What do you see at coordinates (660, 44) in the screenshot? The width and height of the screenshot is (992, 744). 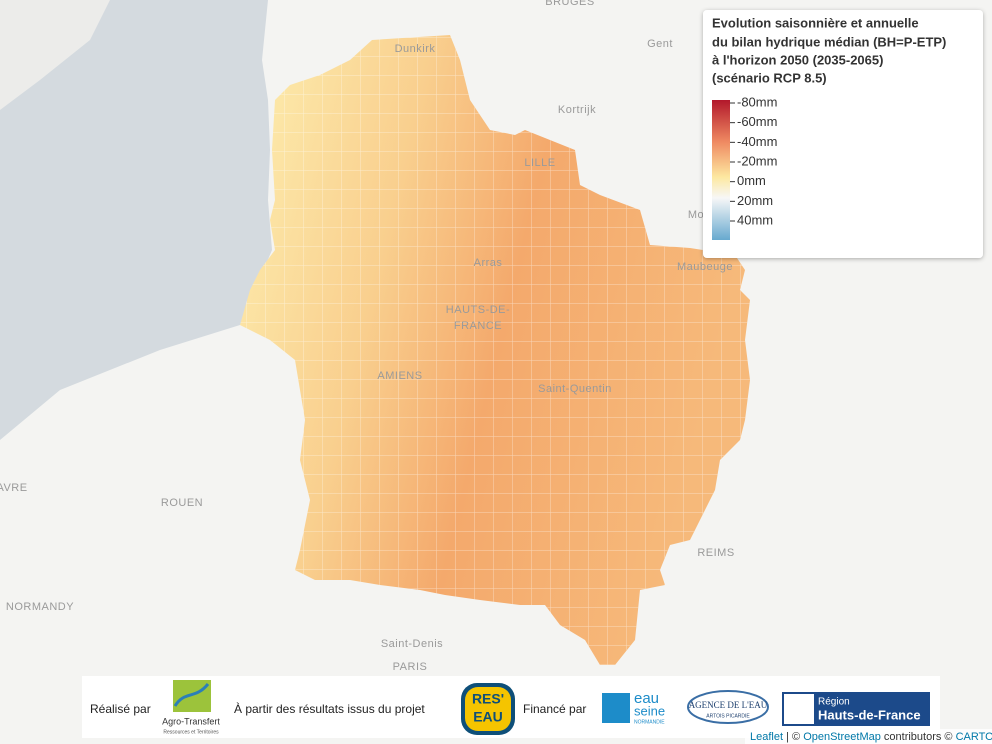 I see `place-label: Gent` at bounding box center [660, 44].